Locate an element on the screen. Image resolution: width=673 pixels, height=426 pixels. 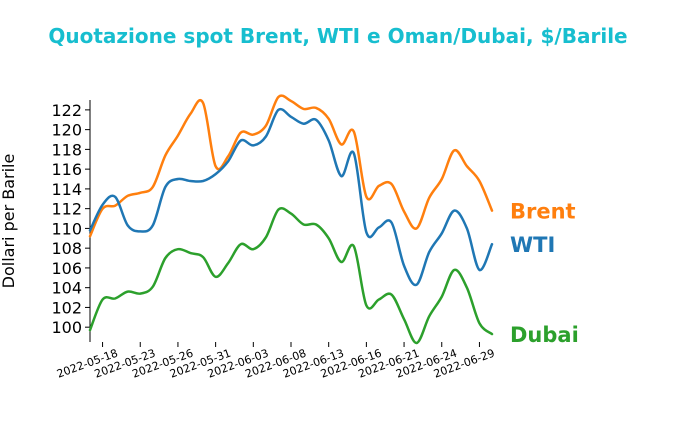
y-tick-label: 118 is located at coordinates (66, 149).